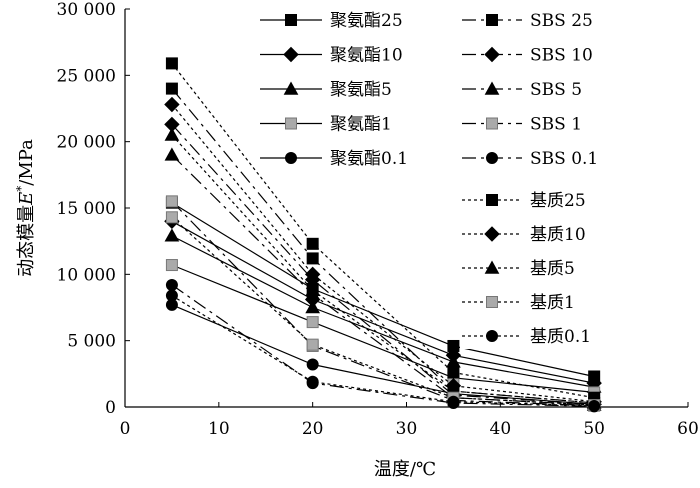 The width and height of the screenshot is (700, 488). What do you see at coordinates (21, 189) in the screenshot?
I see `y-axis-label-superscript: *` at bounding box center [21, 189].